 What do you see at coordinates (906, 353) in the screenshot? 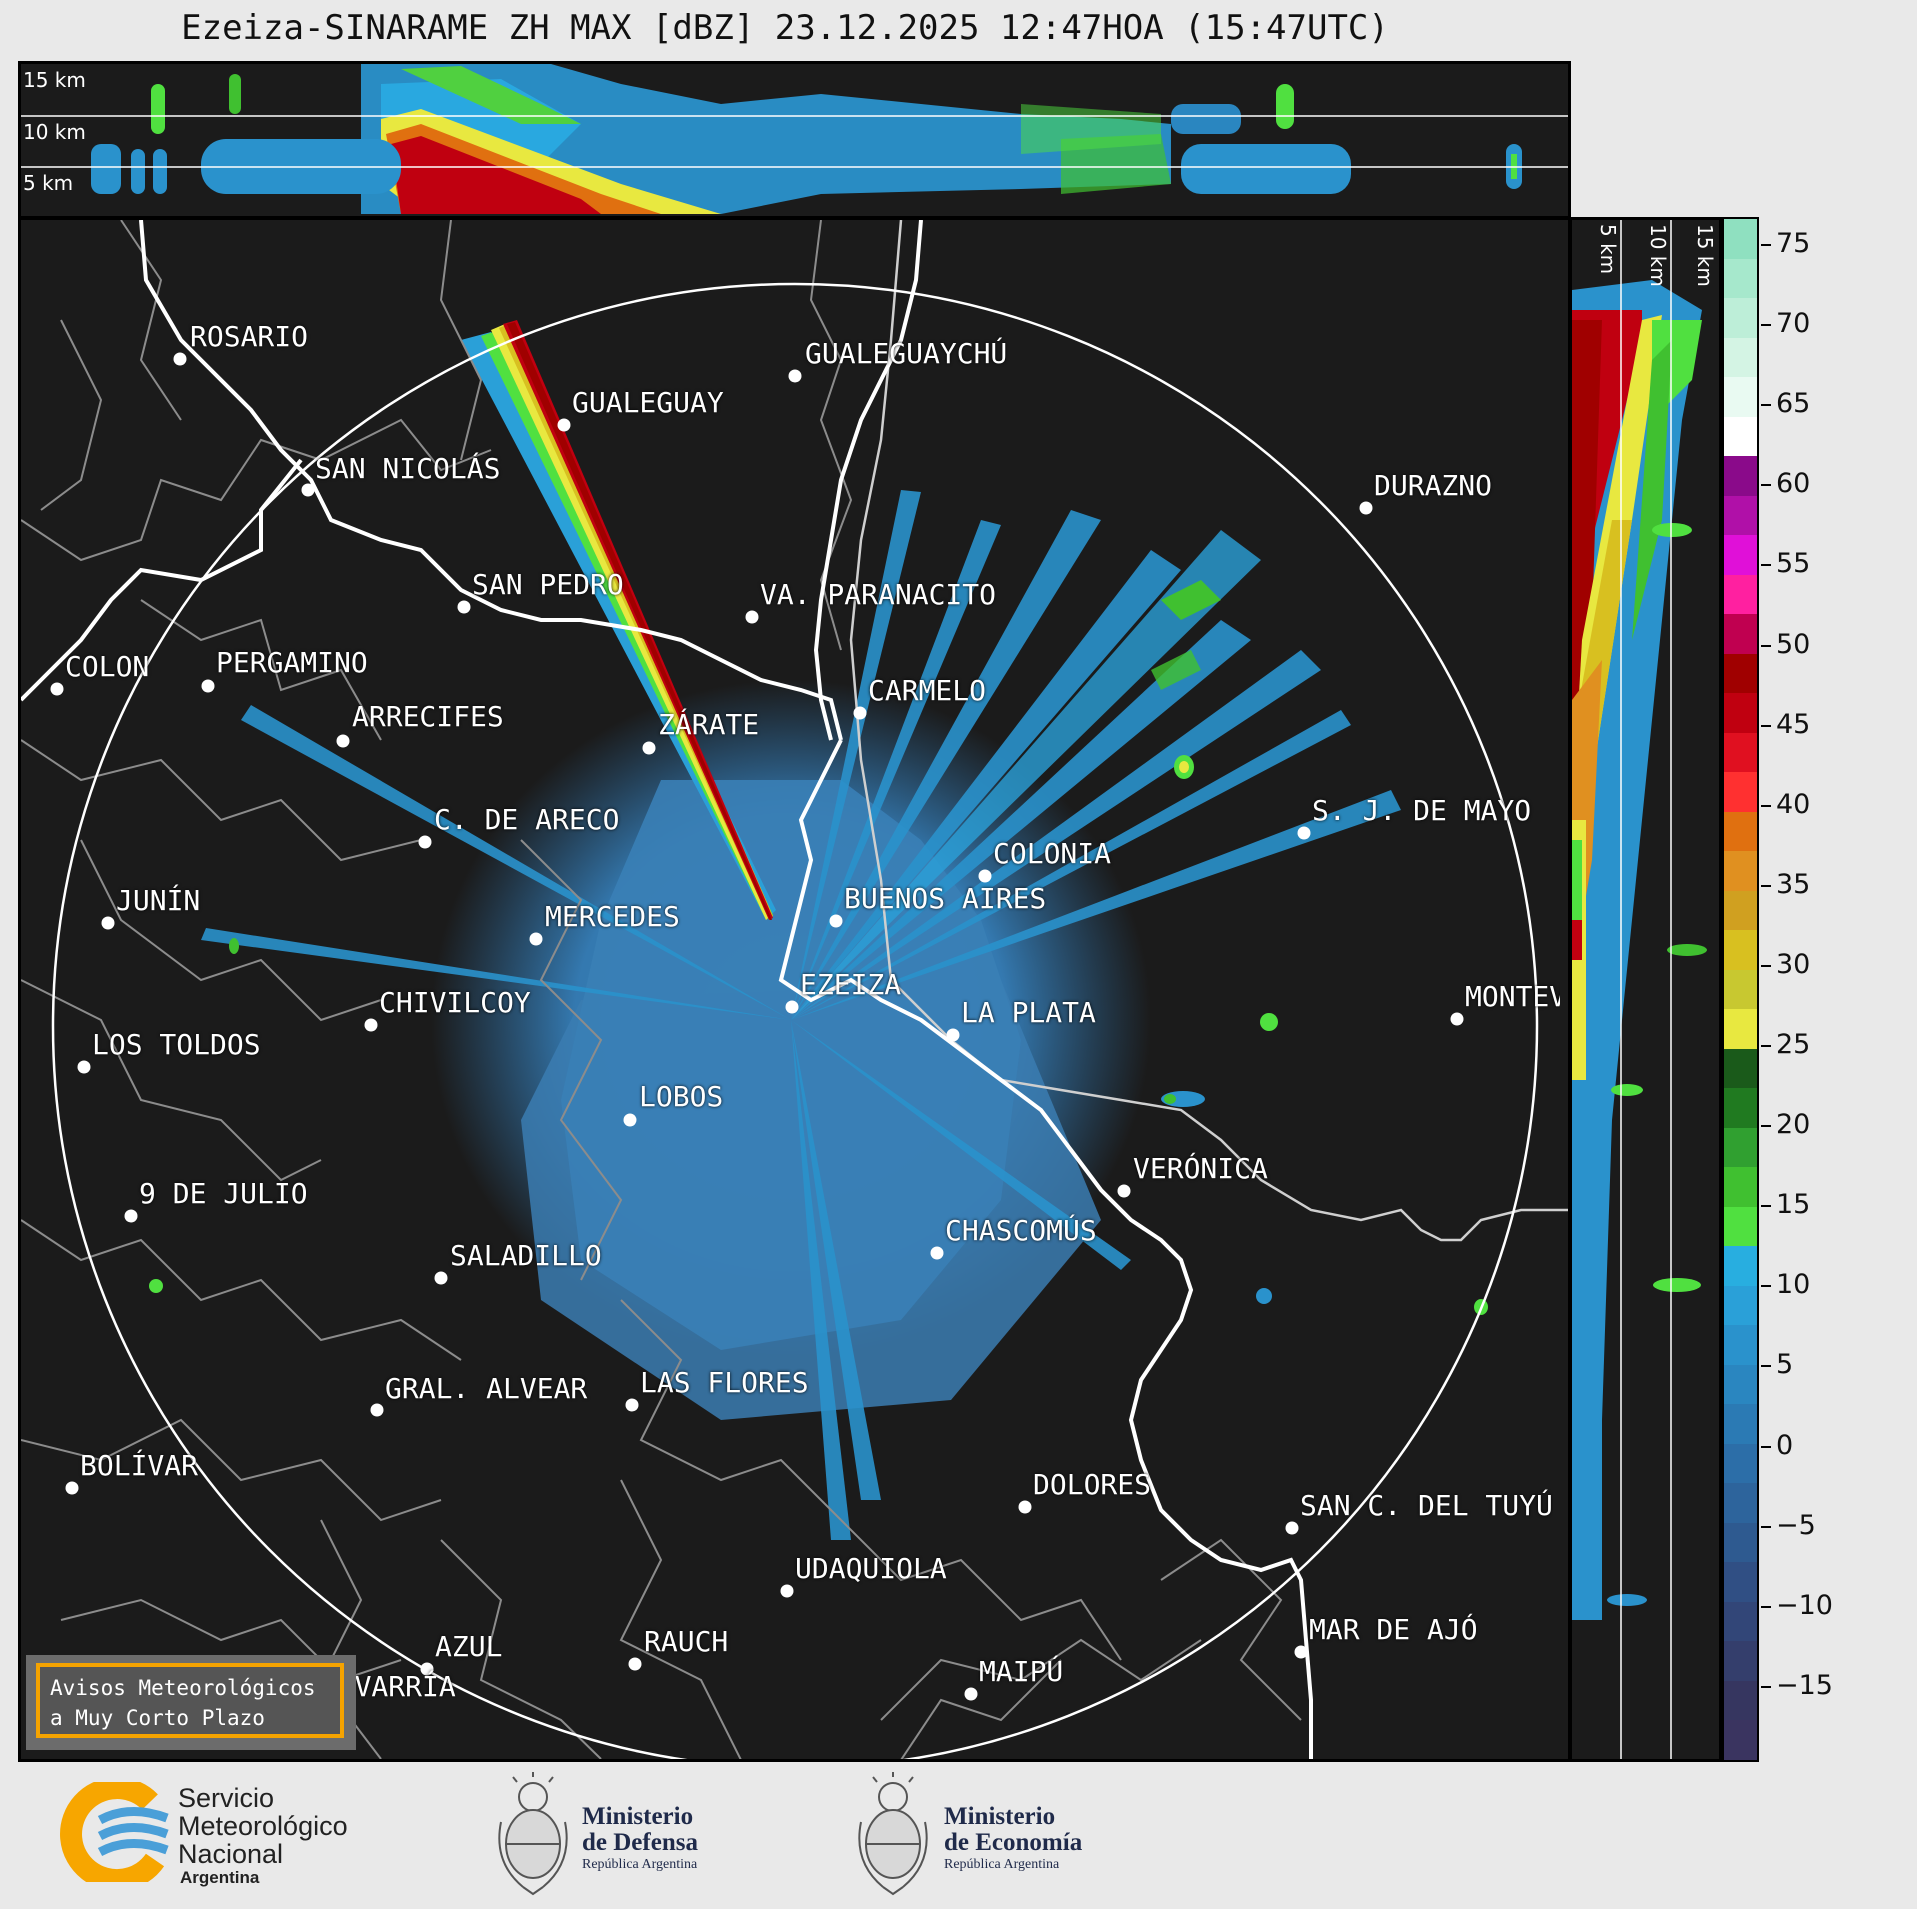
I see `city-label: GUALEGUAYCHÚ` at bounding box center [906, 353].